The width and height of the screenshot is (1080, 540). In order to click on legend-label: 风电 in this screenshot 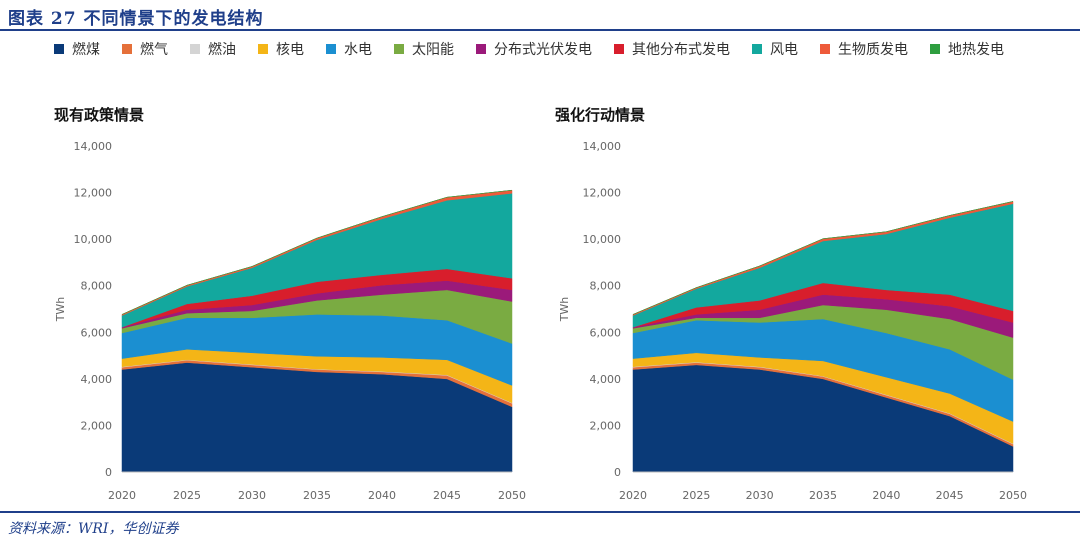, I will do `click(784, 50)`.